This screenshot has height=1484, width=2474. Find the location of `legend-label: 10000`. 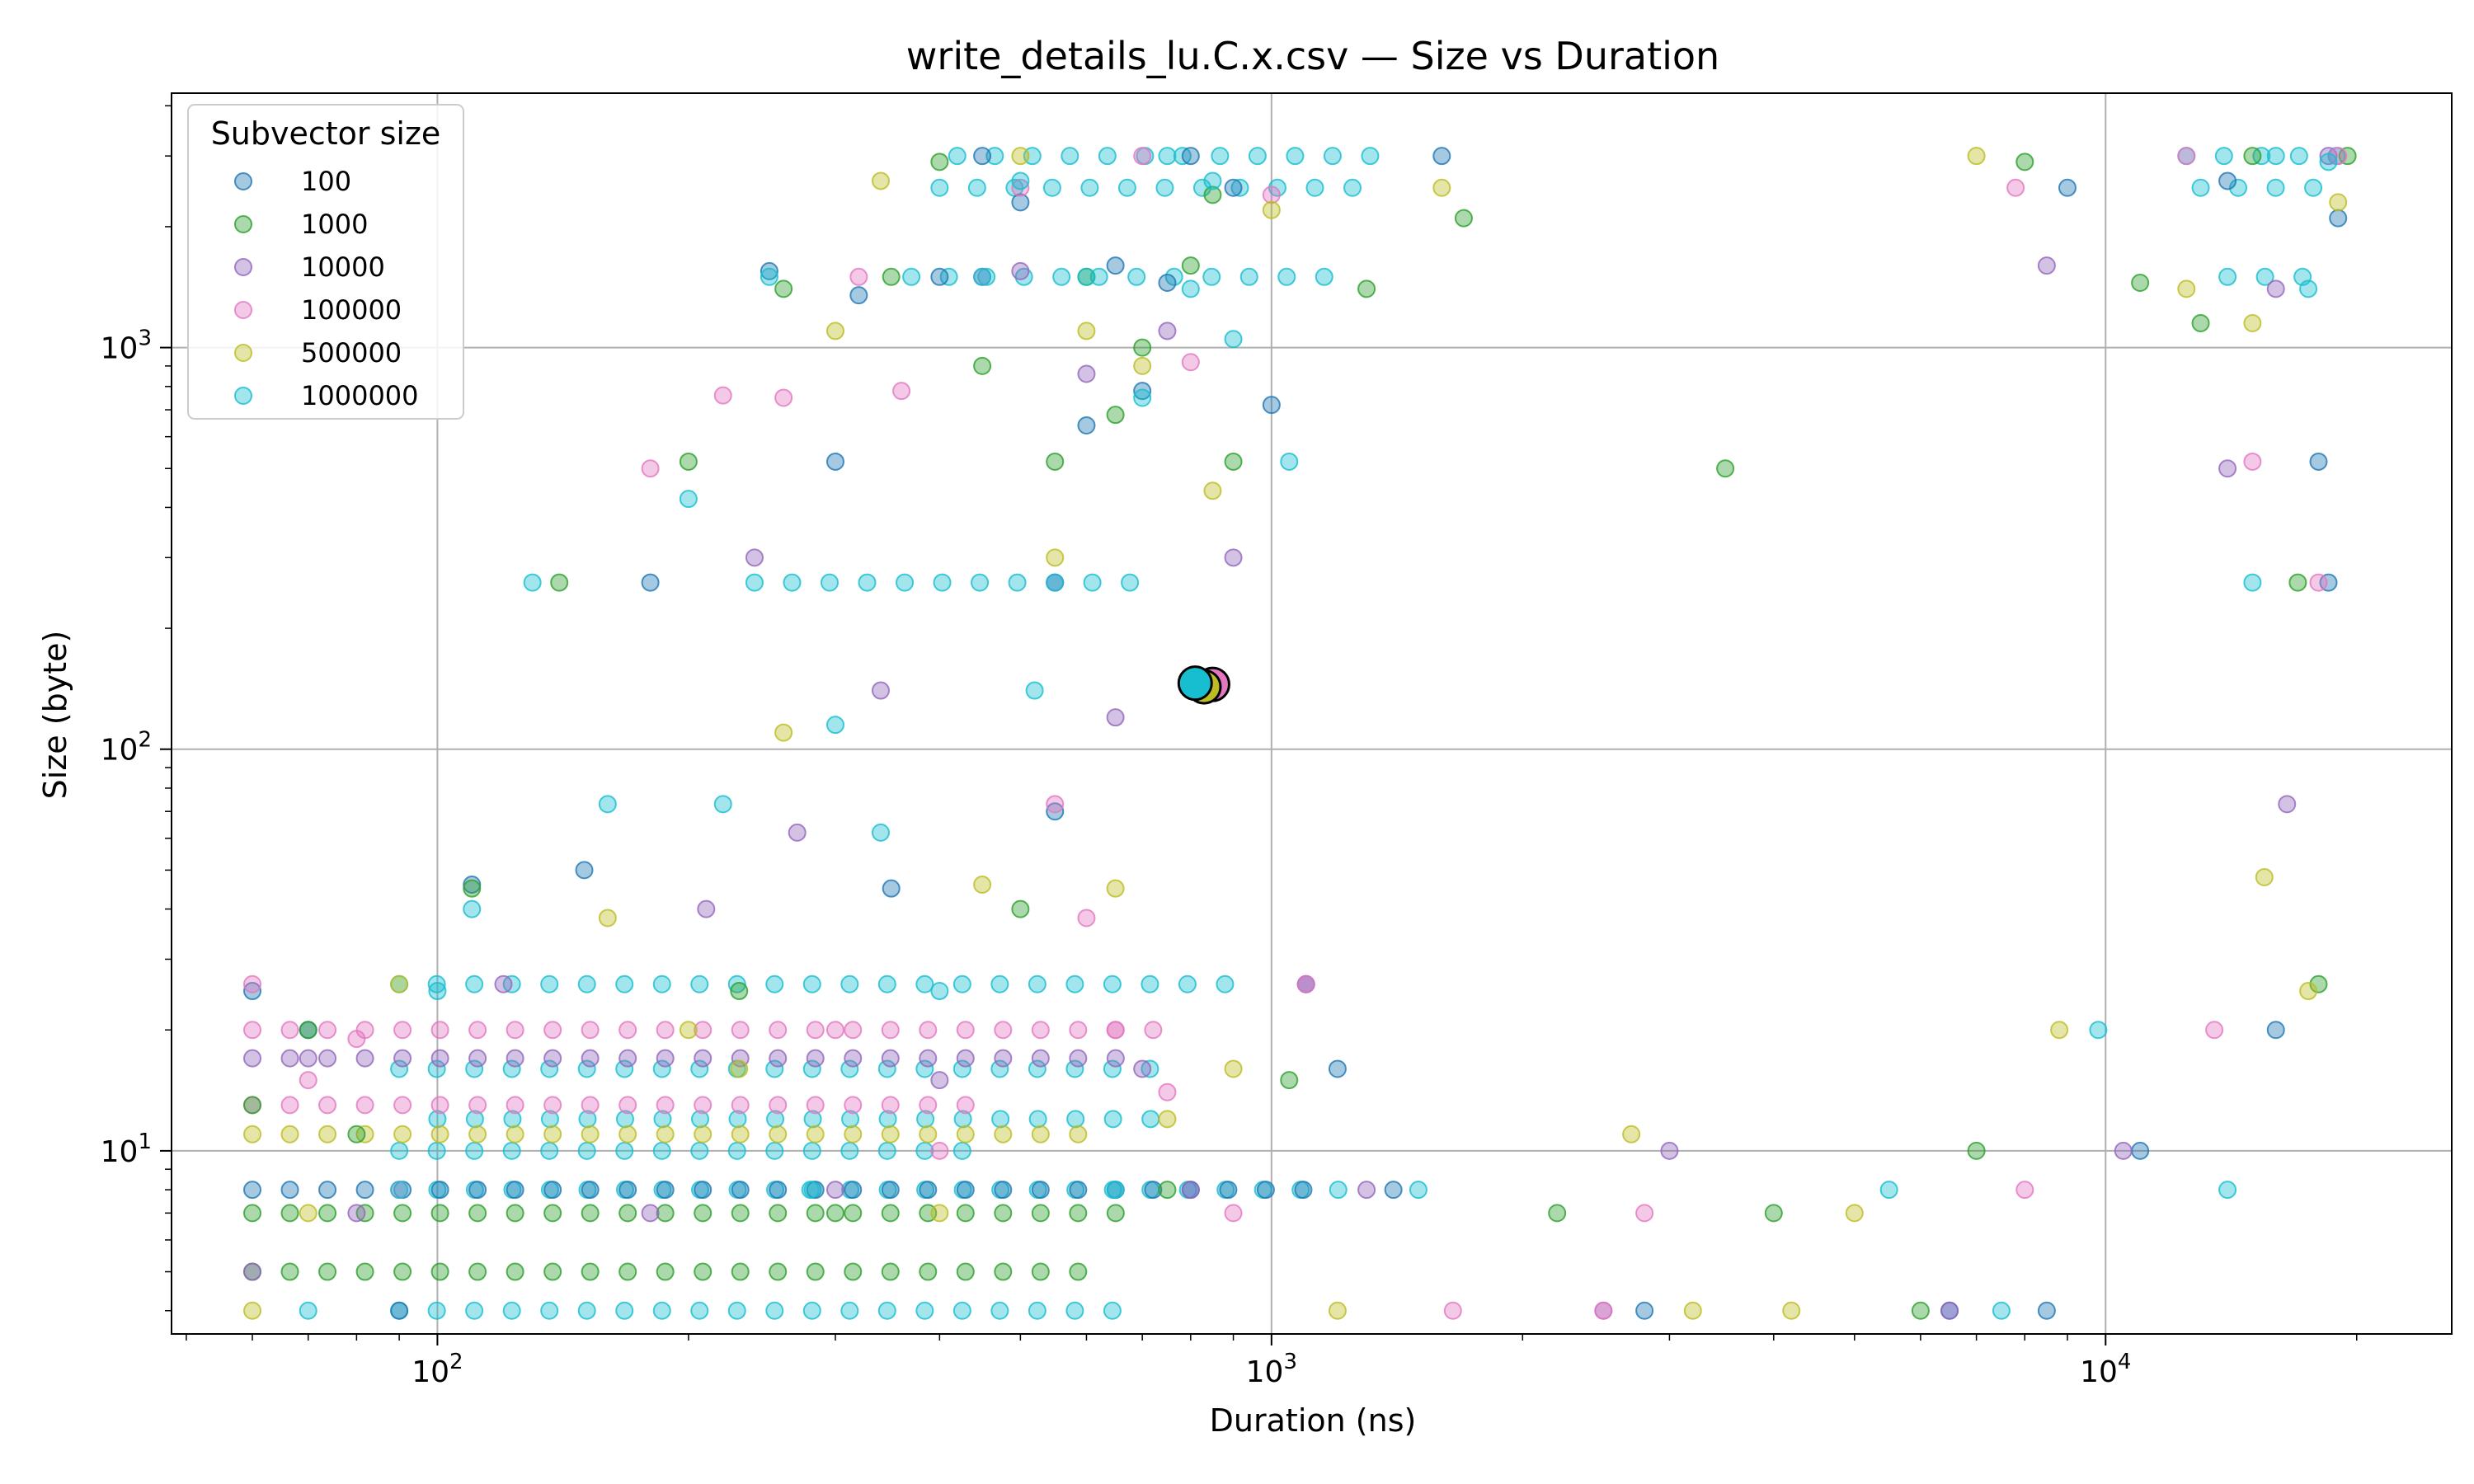

legend-label: 10000 is located at coordinates (343, 267).